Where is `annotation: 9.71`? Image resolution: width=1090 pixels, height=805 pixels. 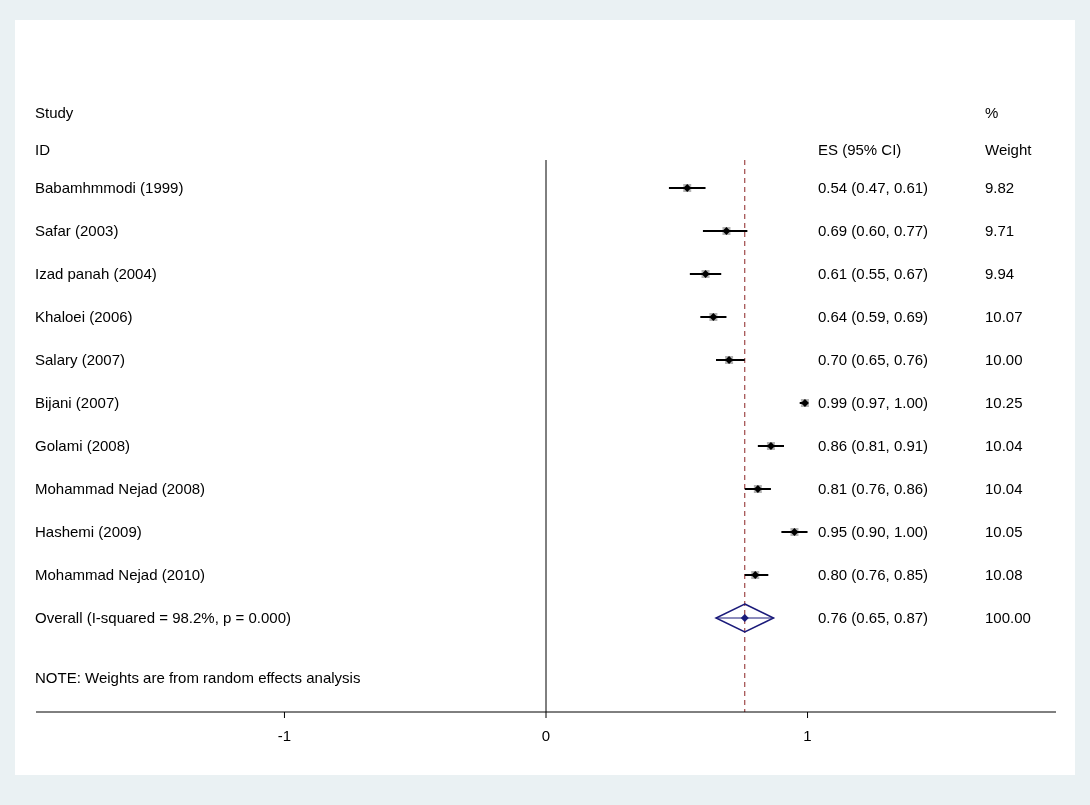 annotation: 9.71 is located at coordinates (1000, 230).